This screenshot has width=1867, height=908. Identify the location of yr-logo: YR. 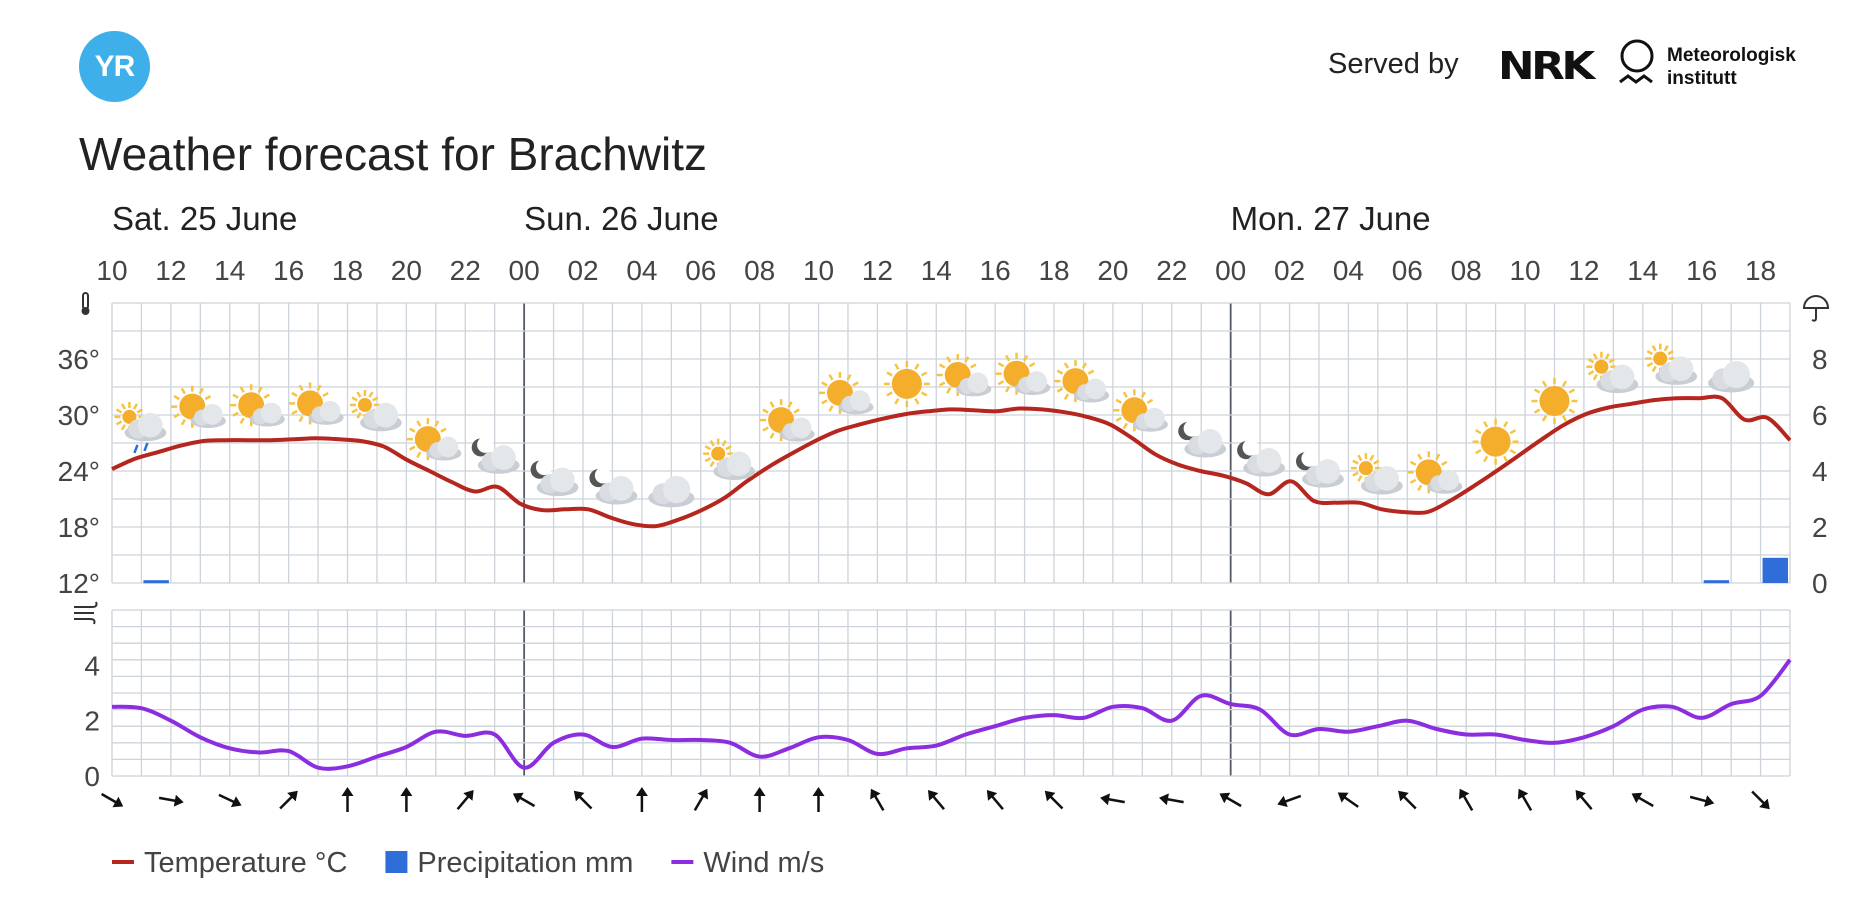
(114, 66).